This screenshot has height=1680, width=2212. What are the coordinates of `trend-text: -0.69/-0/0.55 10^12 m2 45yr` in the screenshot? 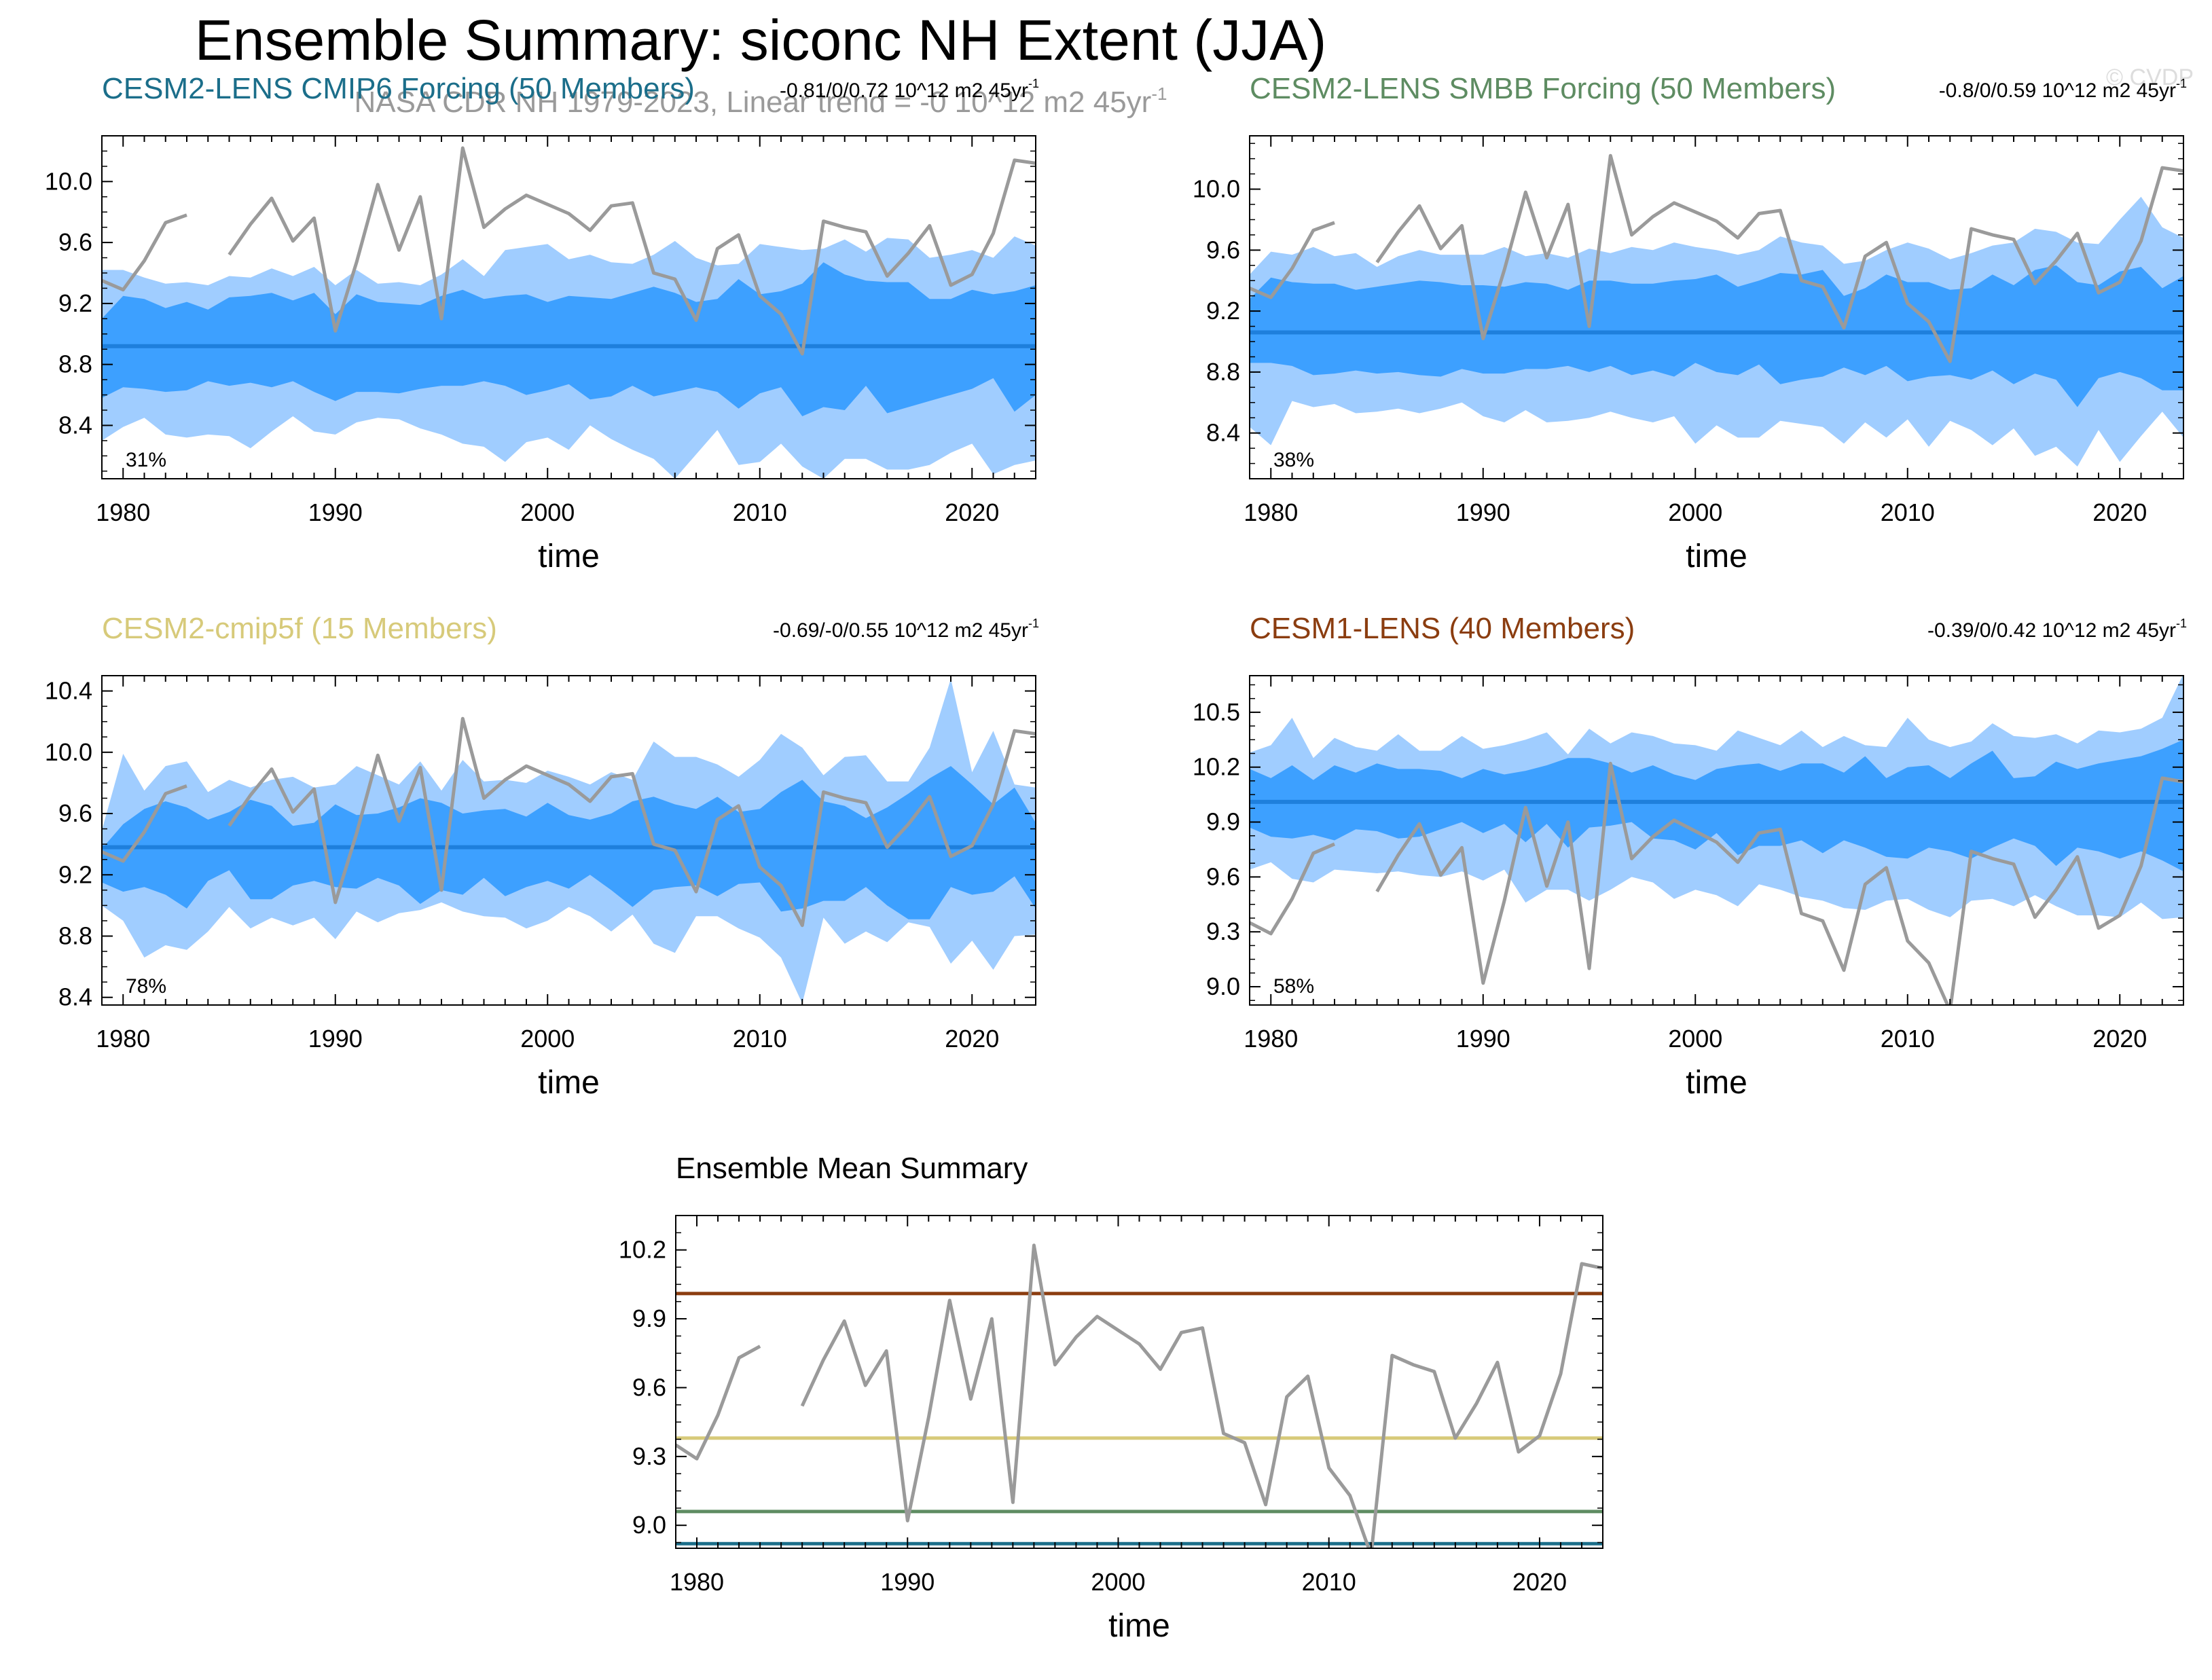 It's located at (900, 631).